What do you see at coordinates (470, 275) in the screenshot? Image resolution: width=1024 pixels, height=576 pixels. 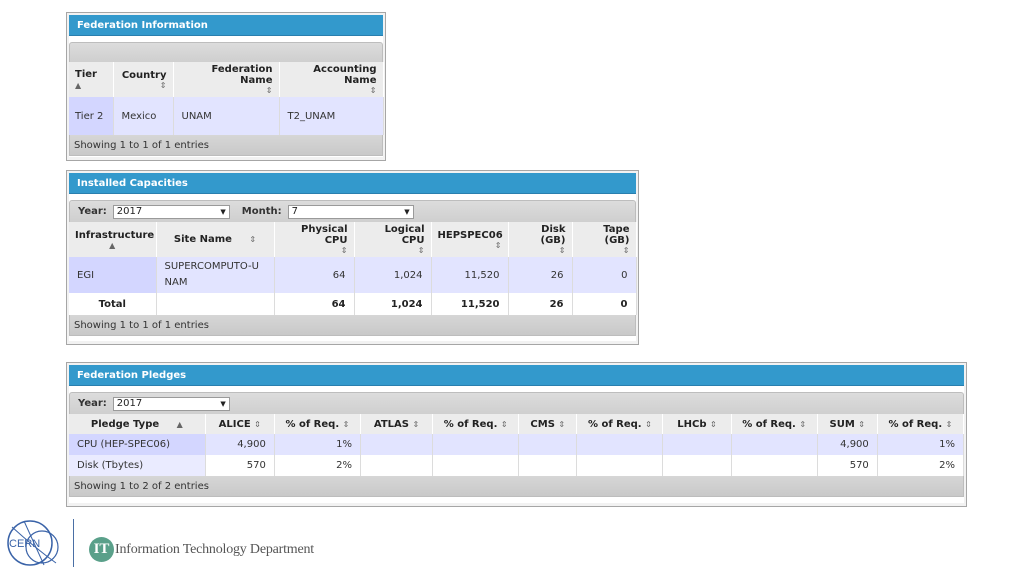 I see `cell-hepspec06: 11,520` at bounding box center [470, 275].